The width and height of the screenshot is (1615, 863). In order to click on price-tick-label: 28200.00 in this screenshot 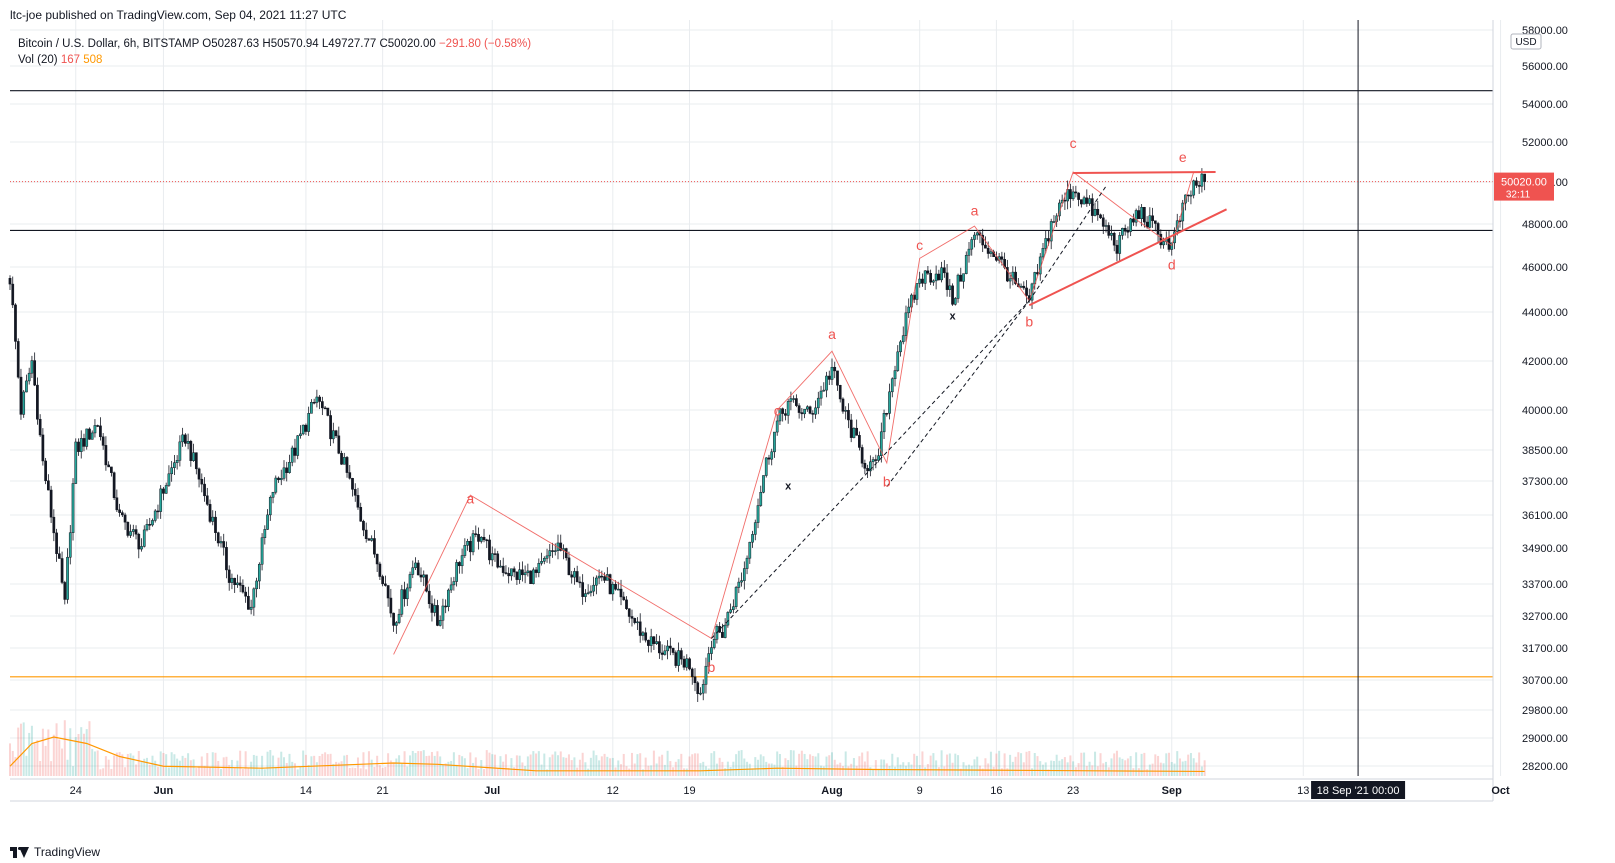, I will do `click(1545, 767)`.